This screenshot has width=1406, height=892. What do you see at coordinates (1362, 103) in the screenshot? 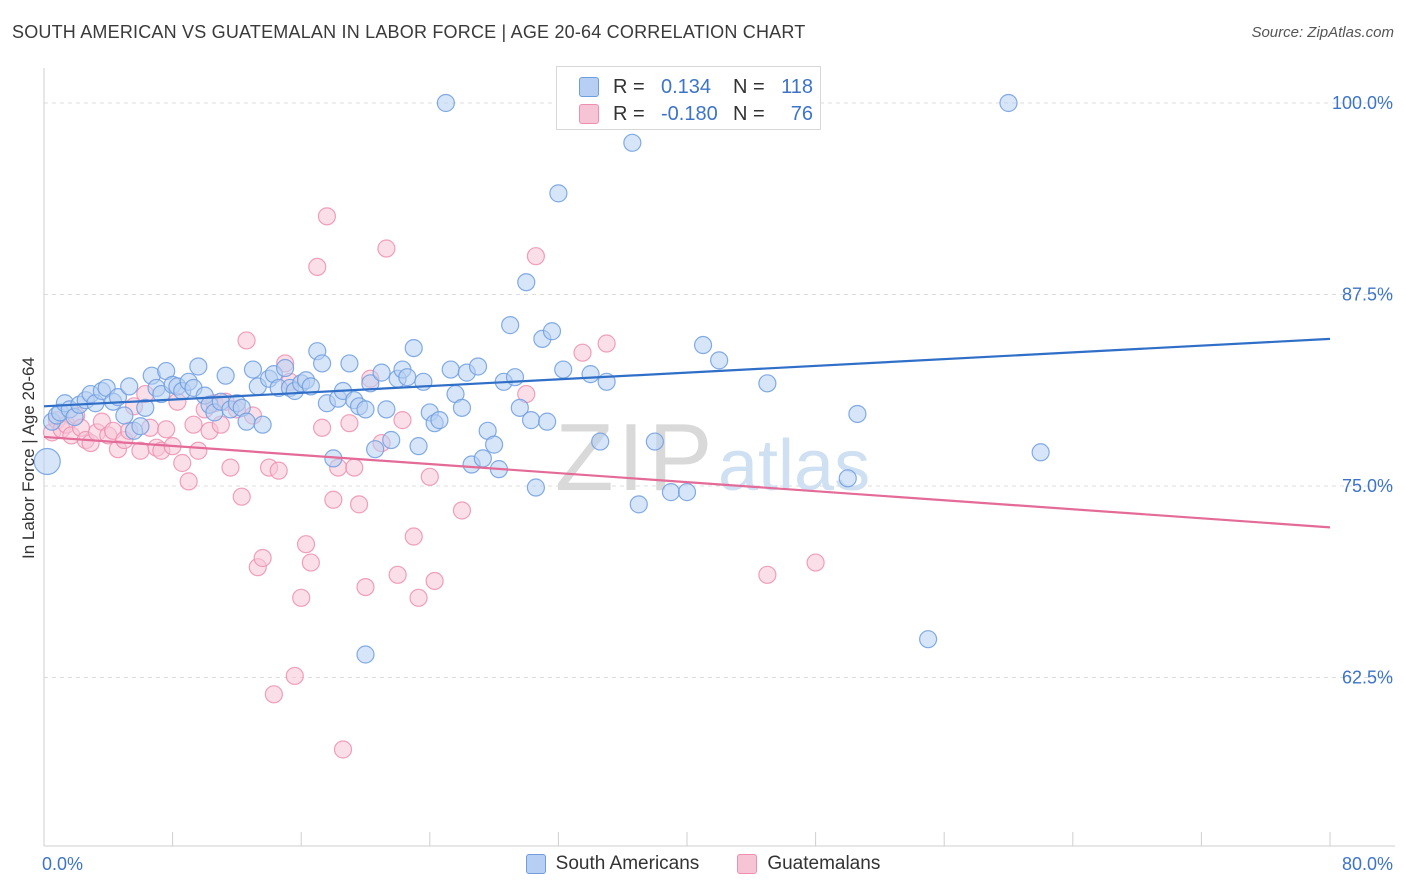
I see `y-tick-label: 100.0%` at bounding box center [1362, 103].